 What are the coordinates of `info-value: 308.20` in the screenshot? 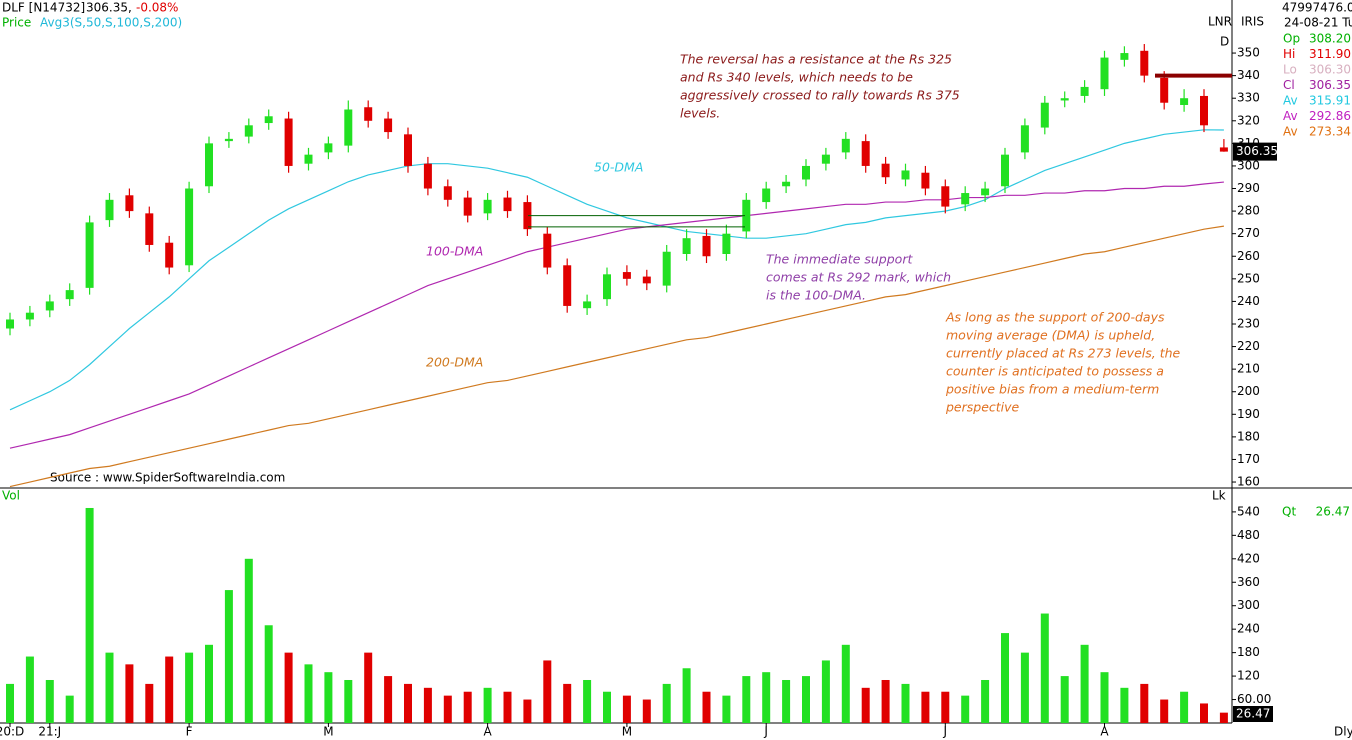 It's located at (1330, 39).